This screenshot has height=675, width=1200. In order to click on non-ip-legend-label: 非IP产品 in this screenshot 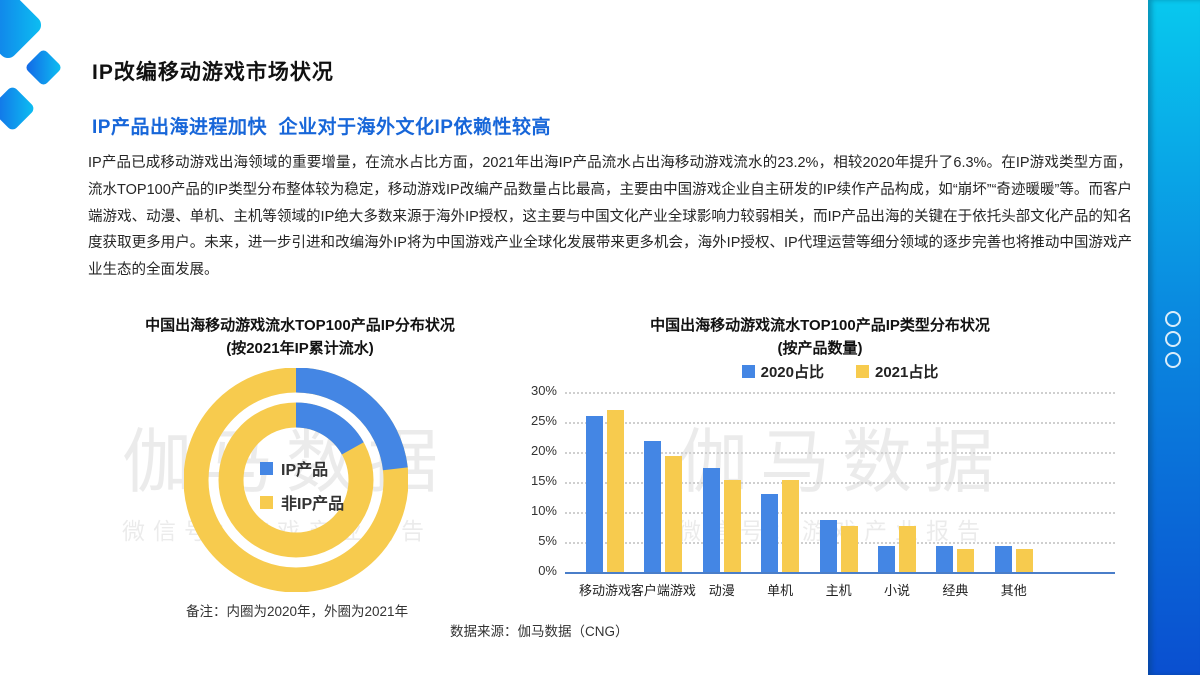, I will do `click(313, 504)`.